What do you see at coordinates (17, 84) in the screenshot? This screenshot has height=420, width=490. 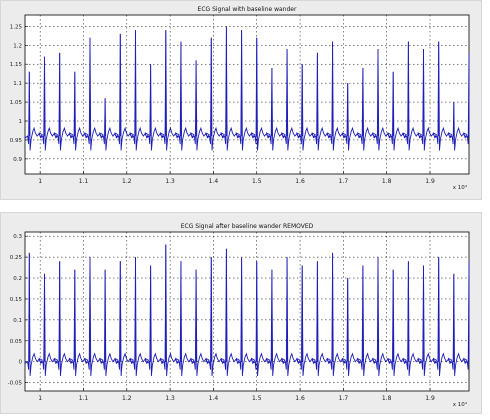 I see `y-tick-label: 1.1` at bounding box center [17, 84].